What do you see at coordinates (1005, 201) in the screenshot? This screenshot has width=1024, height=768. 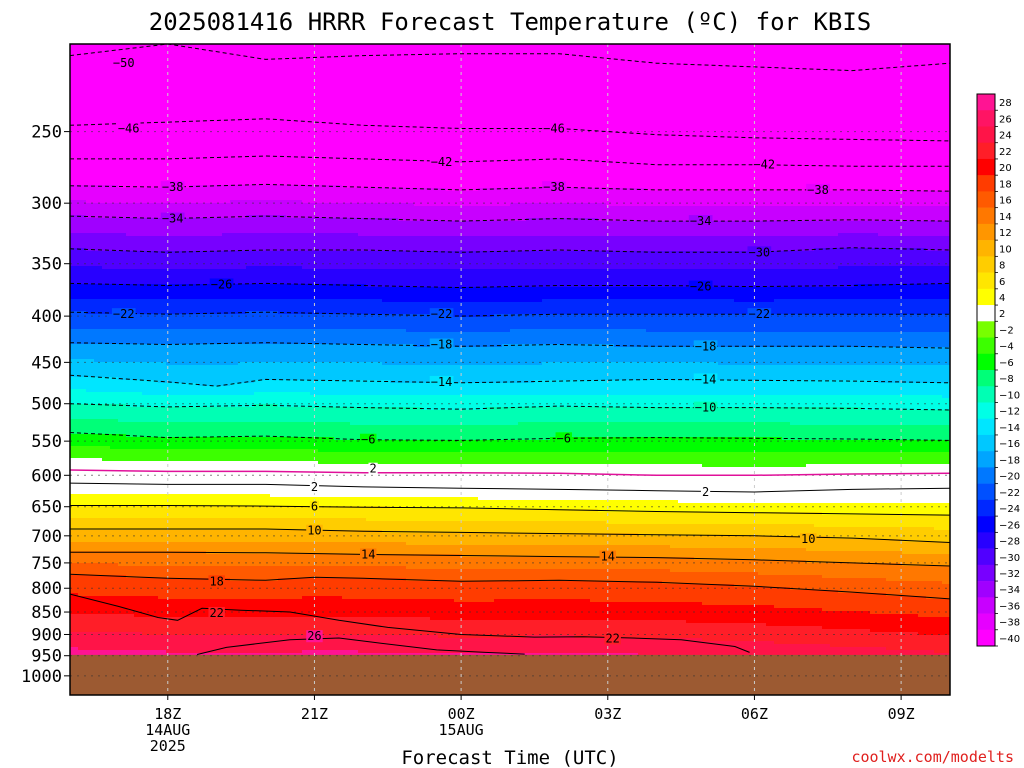 I see `colorbar-label: 16` at bounding box center [1005, 201].